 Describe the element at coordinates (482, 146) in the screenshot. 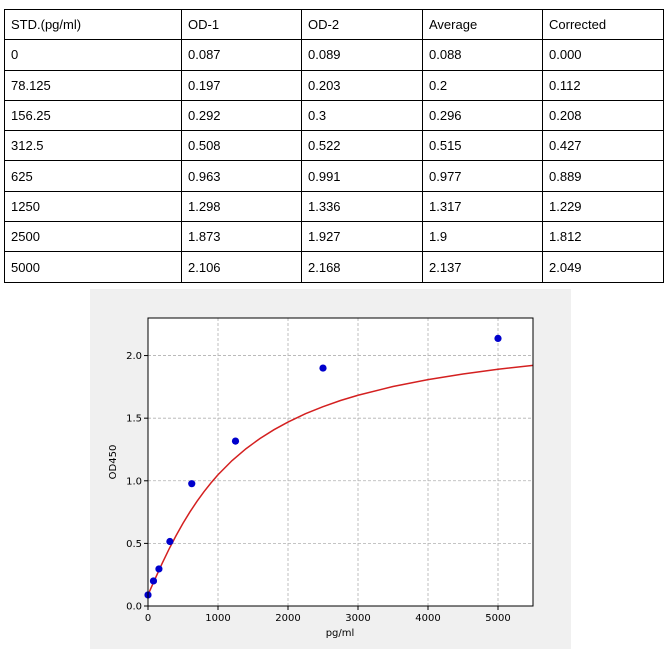

I see `cell-average: 0.515` at that location.